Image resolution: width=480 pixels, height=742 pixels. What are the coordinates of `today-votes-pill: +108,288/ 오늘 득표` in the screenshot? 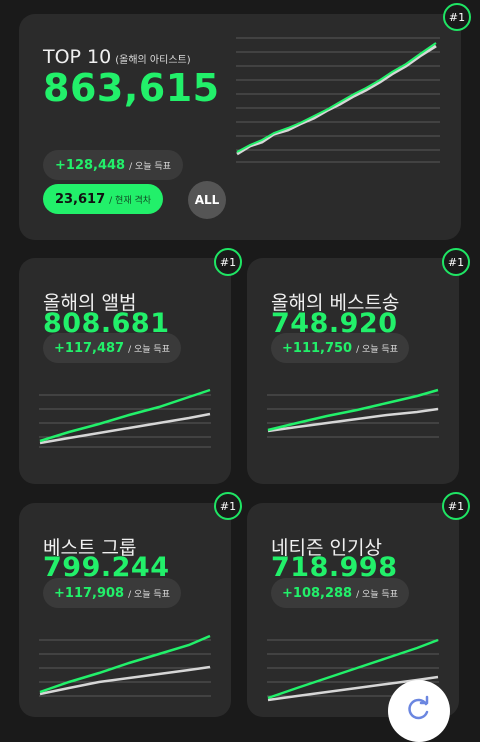 It's located at (340, 593).